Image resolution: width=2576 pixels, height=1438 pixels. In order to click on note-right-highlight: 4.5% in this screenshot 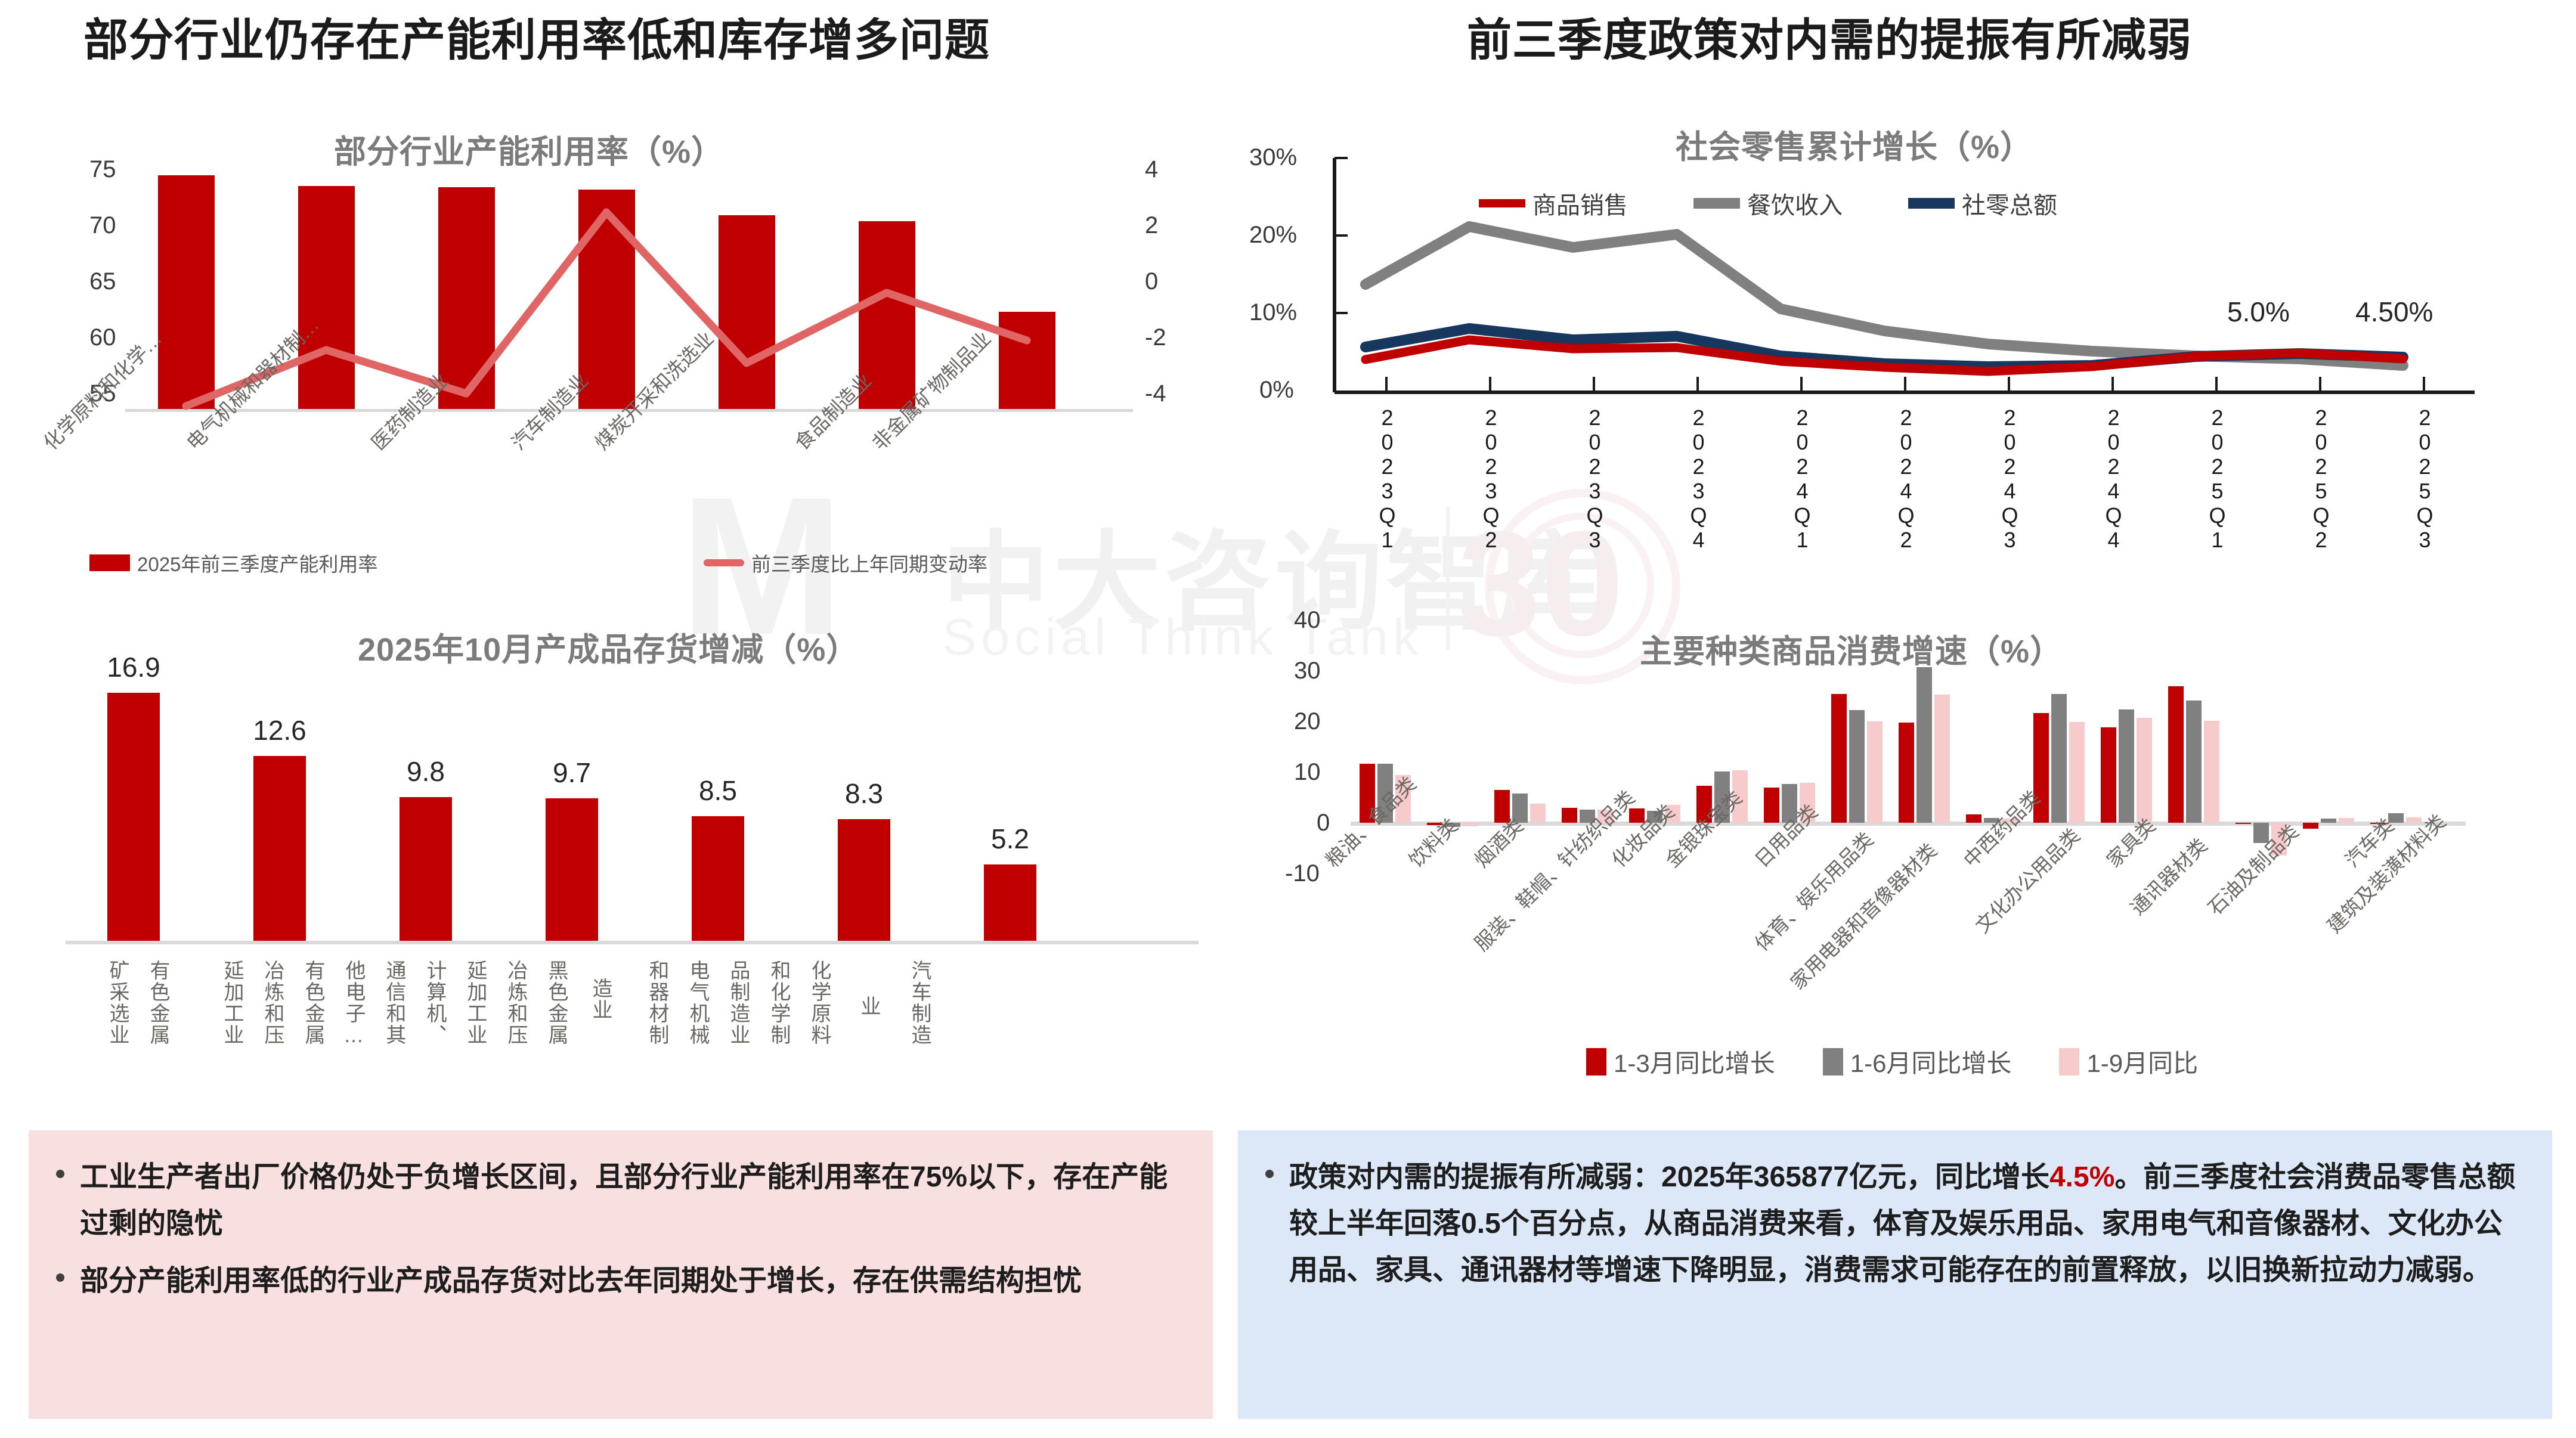, I will do `click(2082, 1177)`.